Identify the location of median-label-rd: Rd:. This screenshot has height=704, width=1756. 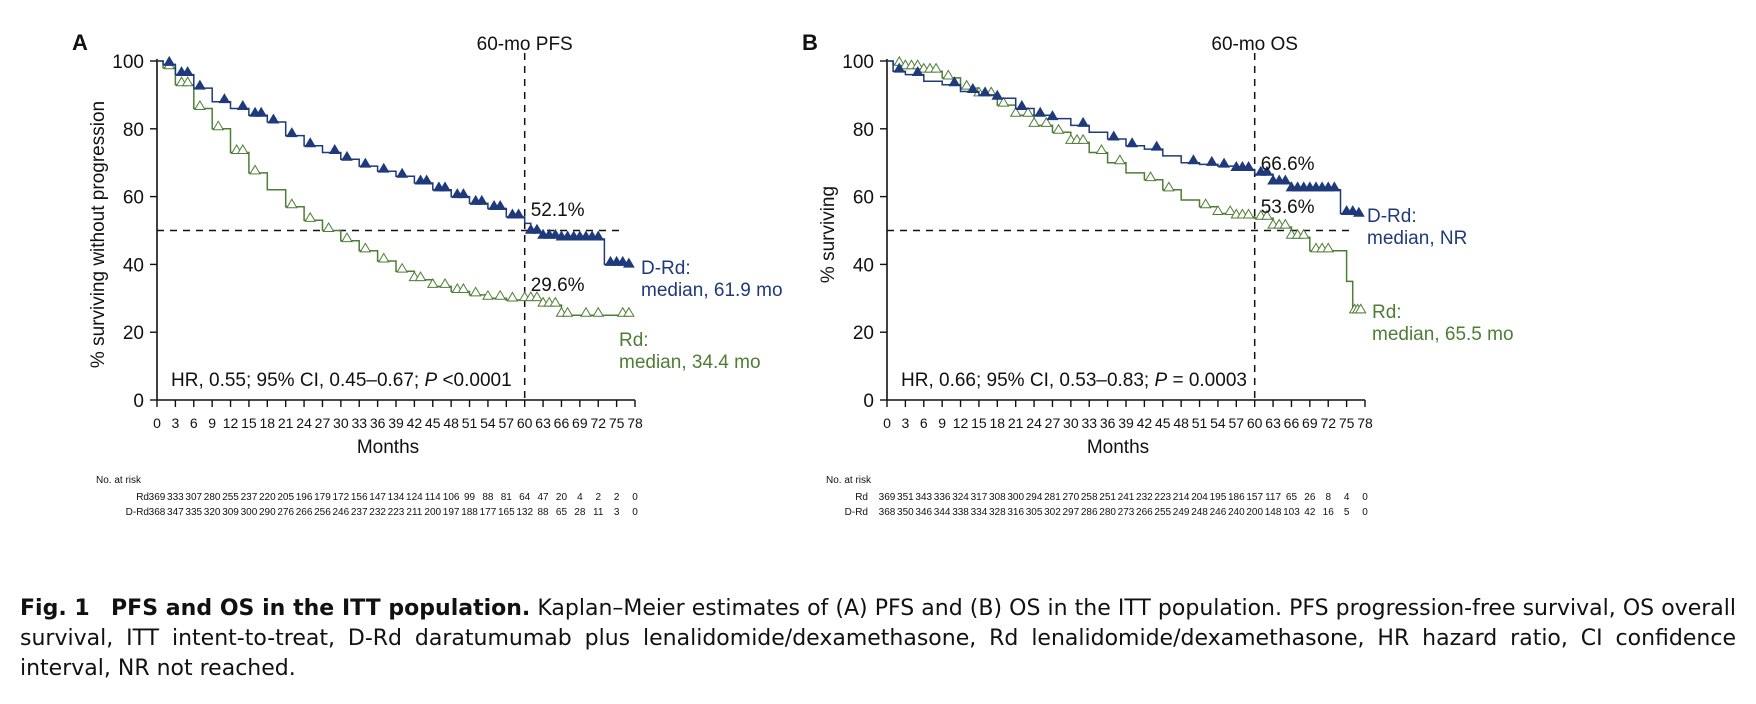
(1387, 312).